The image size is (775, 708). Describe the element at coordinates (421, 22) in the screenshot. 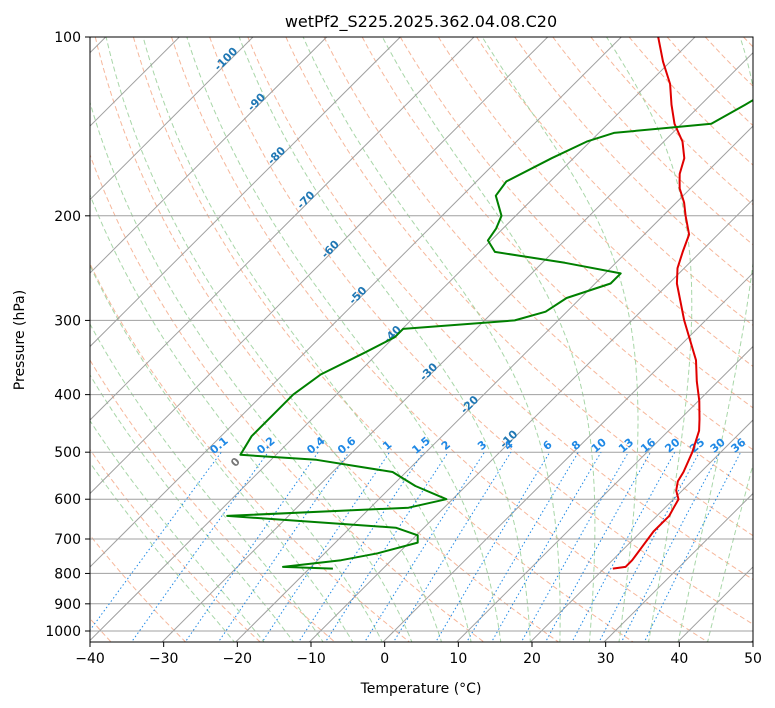

I see `chart-title: wetPf2_S225.2025.362.04.08.C20` at that location.